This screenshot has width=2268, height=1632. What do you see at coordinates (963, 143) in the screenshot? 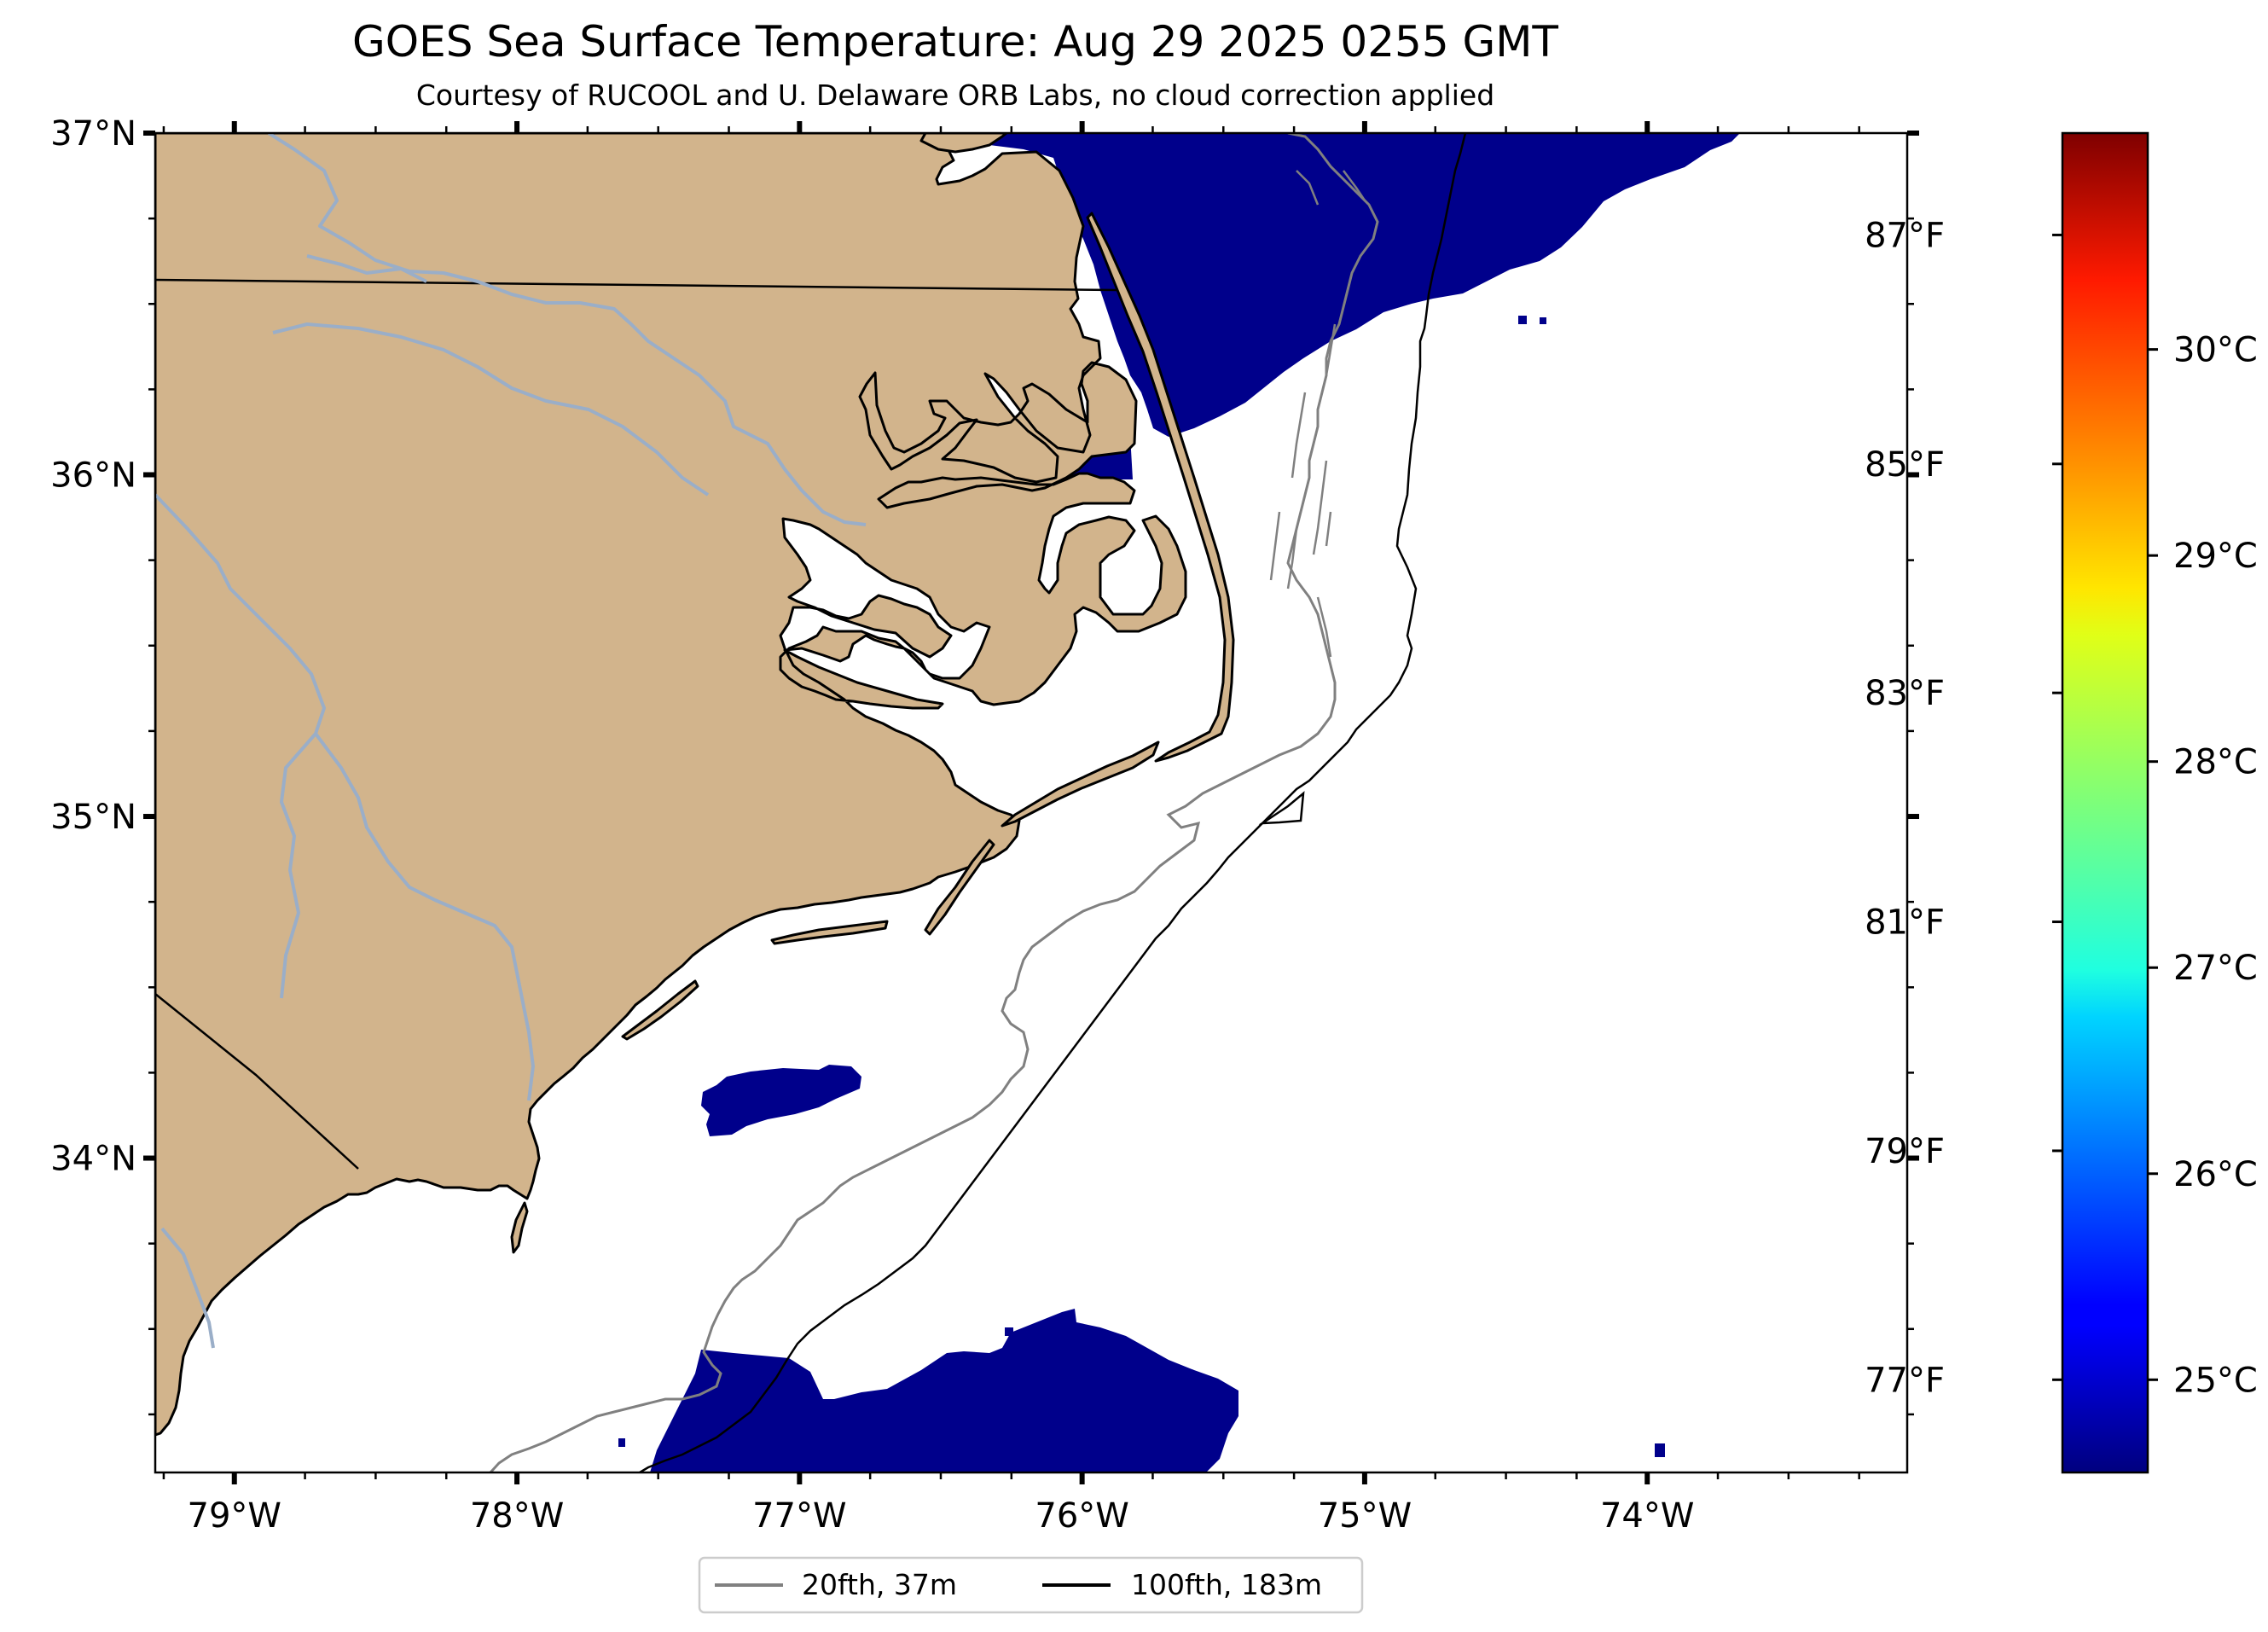
I see `chesapeake-shore` at bounding box center [963, 143].